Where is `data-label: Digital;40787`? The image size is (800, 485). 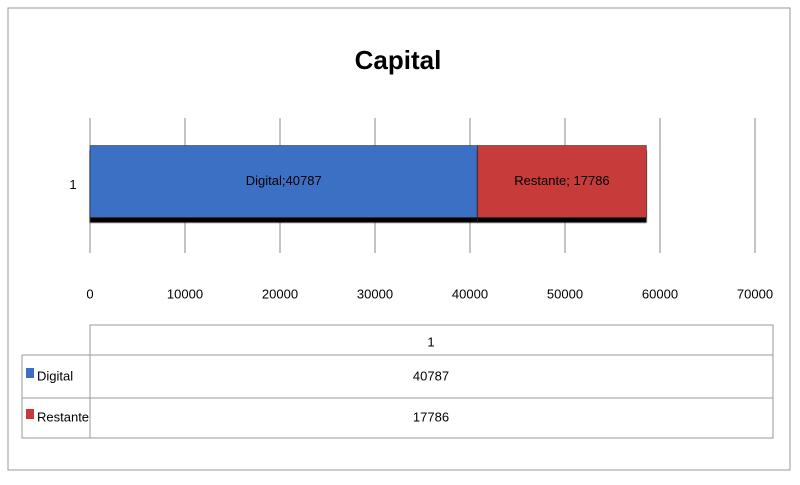
data-label: Digital;40787 is located at coordinates (284, 180).